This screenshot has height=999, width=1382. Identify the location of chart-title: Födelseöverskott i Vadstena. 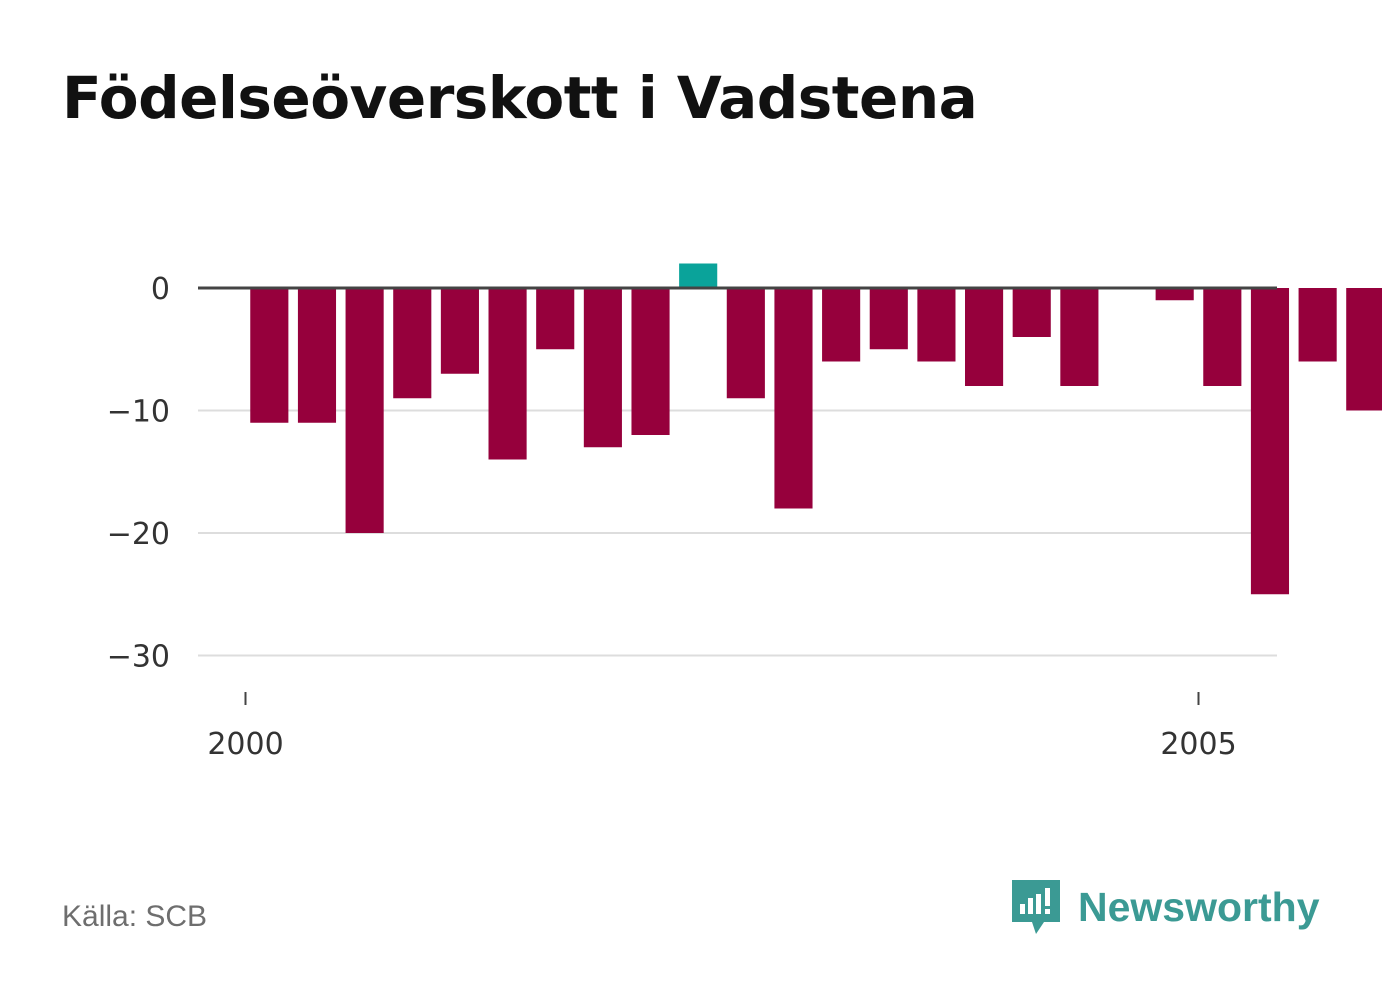
(520, 98).